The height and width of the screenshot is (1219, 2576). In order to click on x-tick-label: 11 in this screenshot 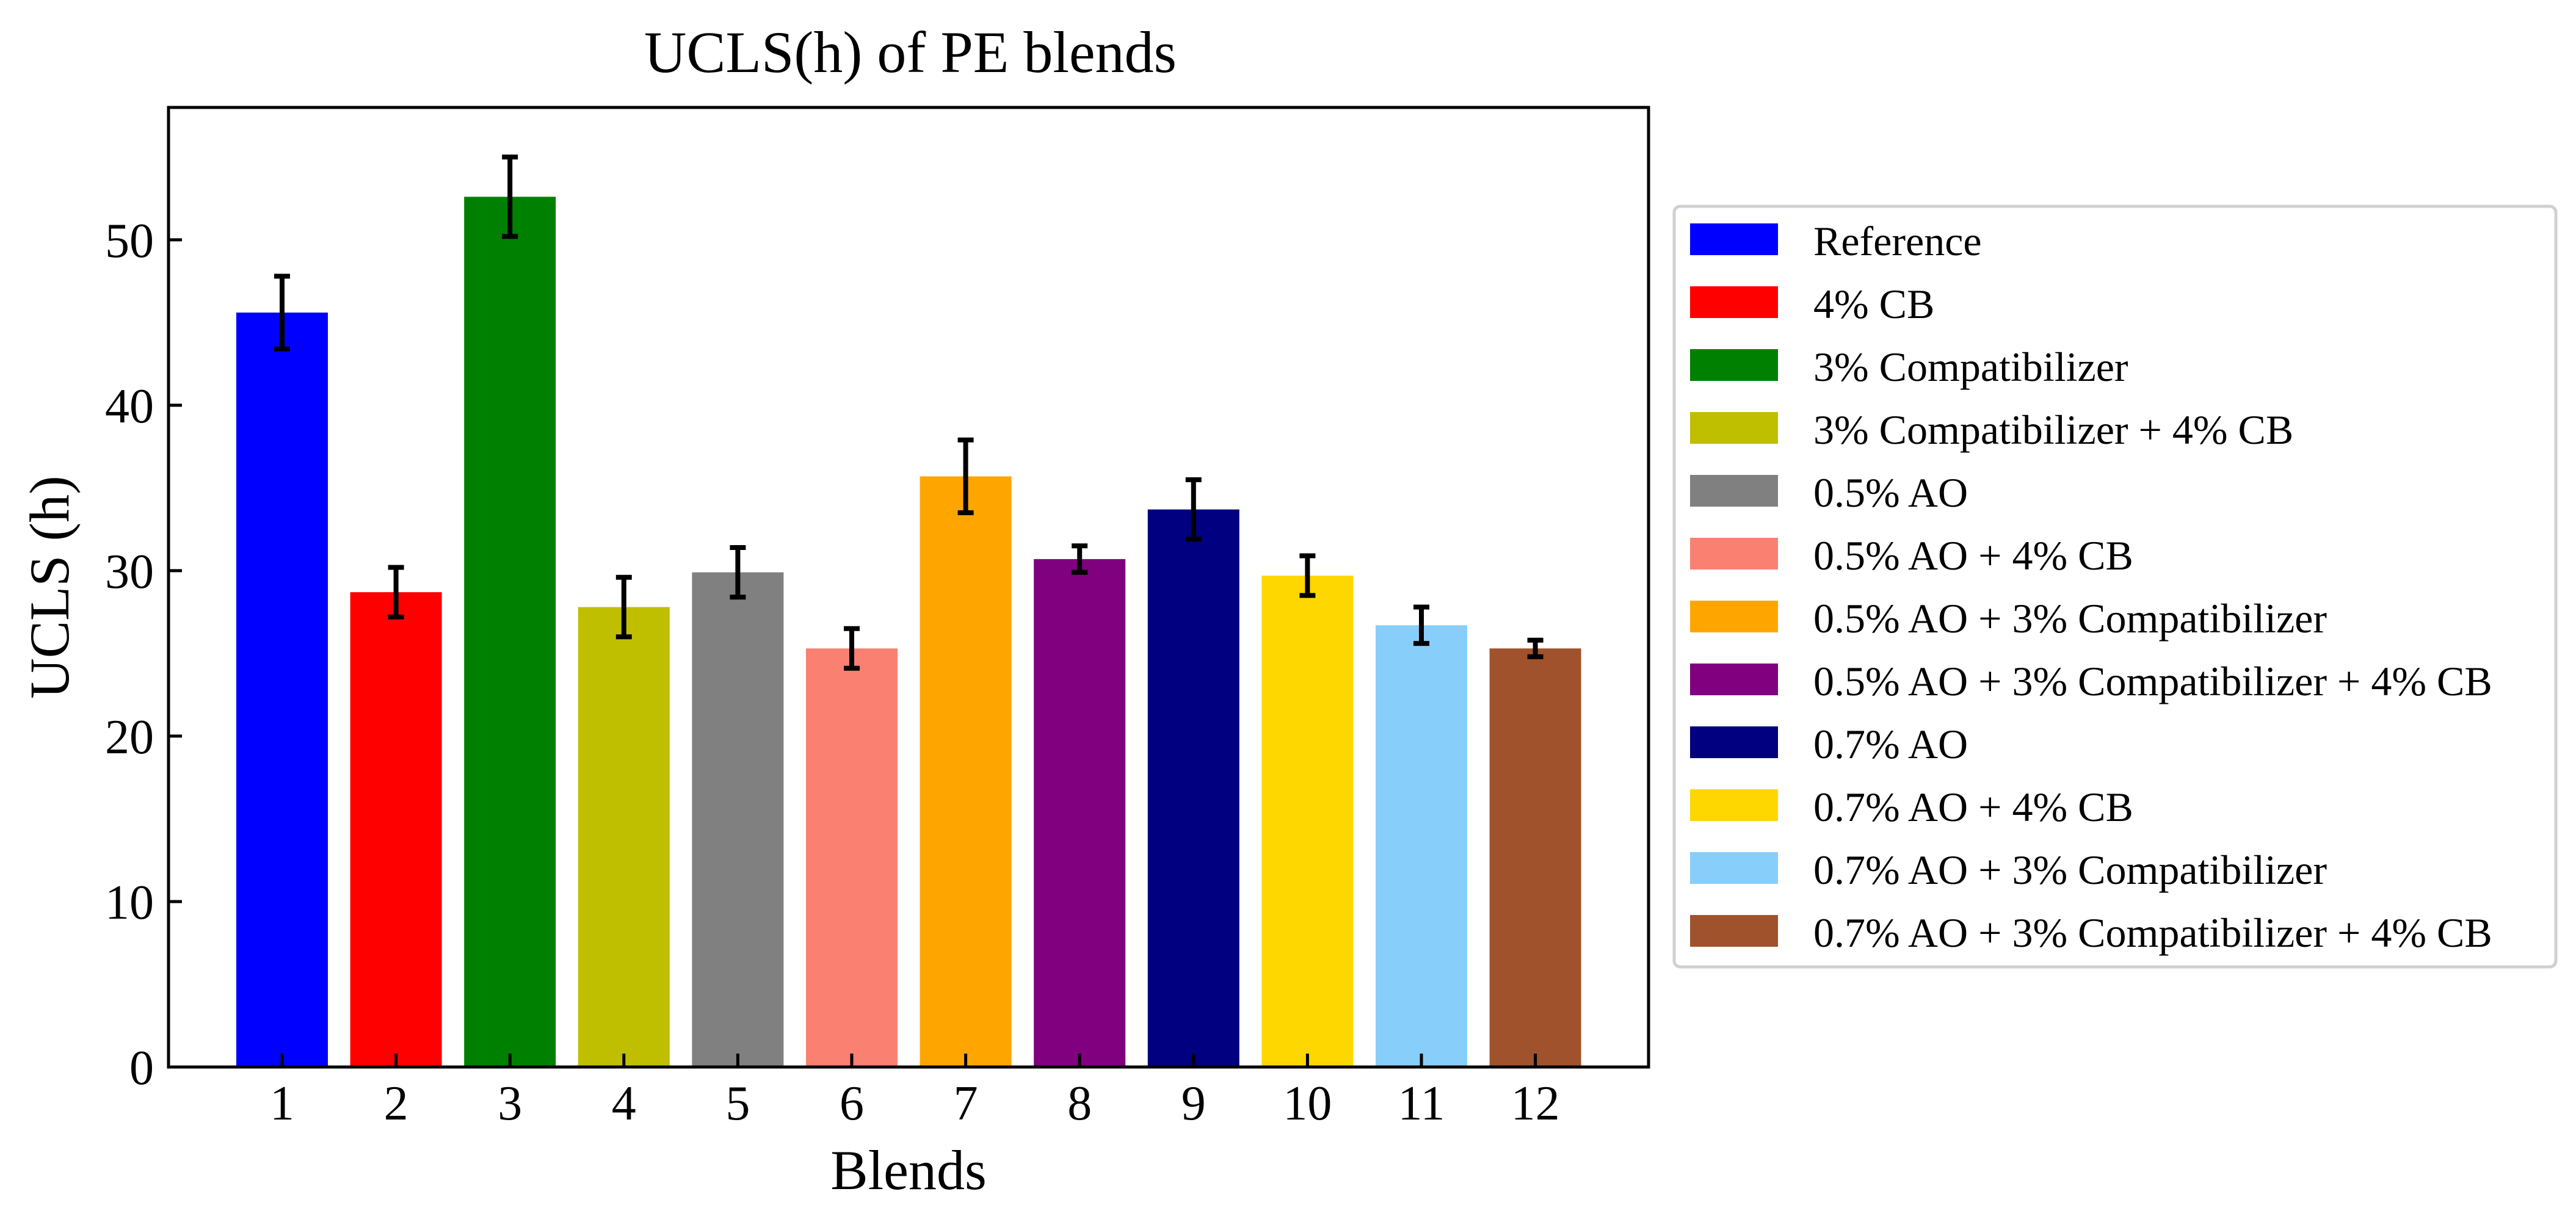, I will do `click(1421, 1103)`.